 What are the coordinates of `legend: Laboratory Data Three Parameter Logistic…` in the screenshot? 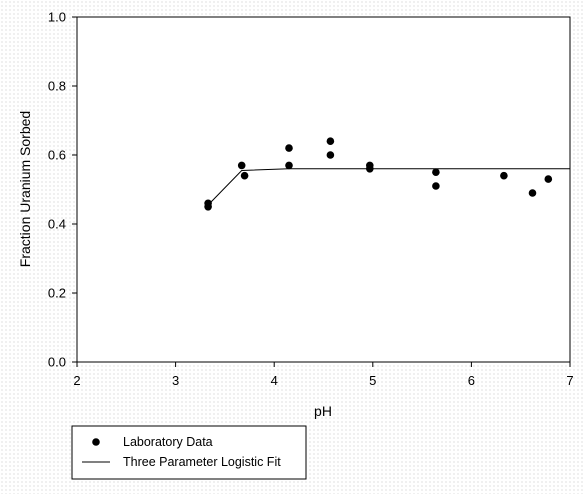 It's located at (189, 452).